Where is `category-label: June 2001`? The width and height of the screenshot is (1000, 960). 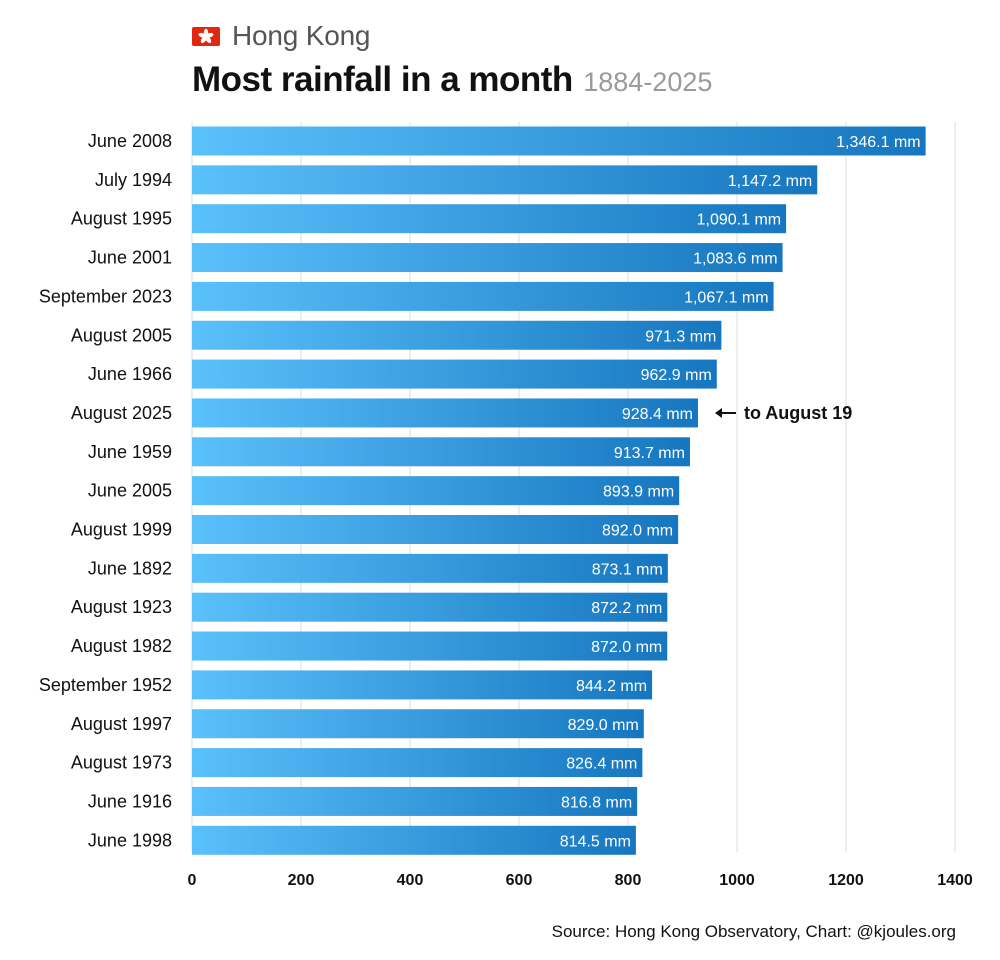
category-label: June 2001 is located at coordinates (130, 258).